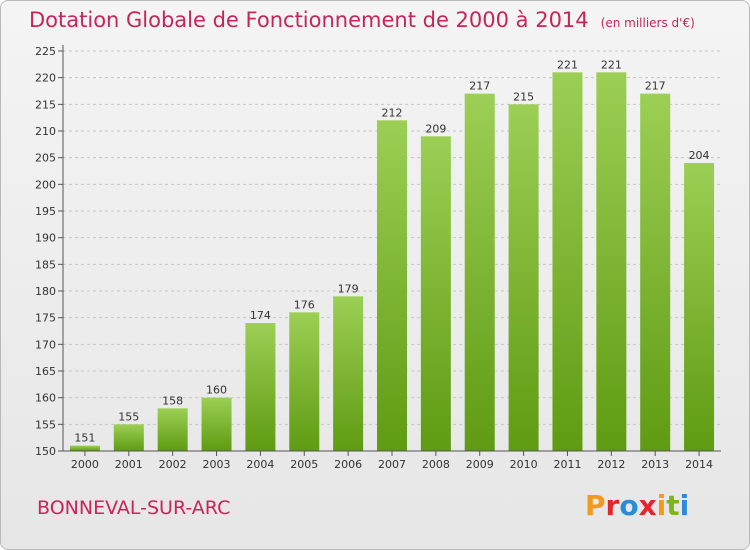 This screenshot has width=750, height=550. Describe the element at coordinates (45, 344) in the screenshot. I see `y-tick-label: 170` at that location.